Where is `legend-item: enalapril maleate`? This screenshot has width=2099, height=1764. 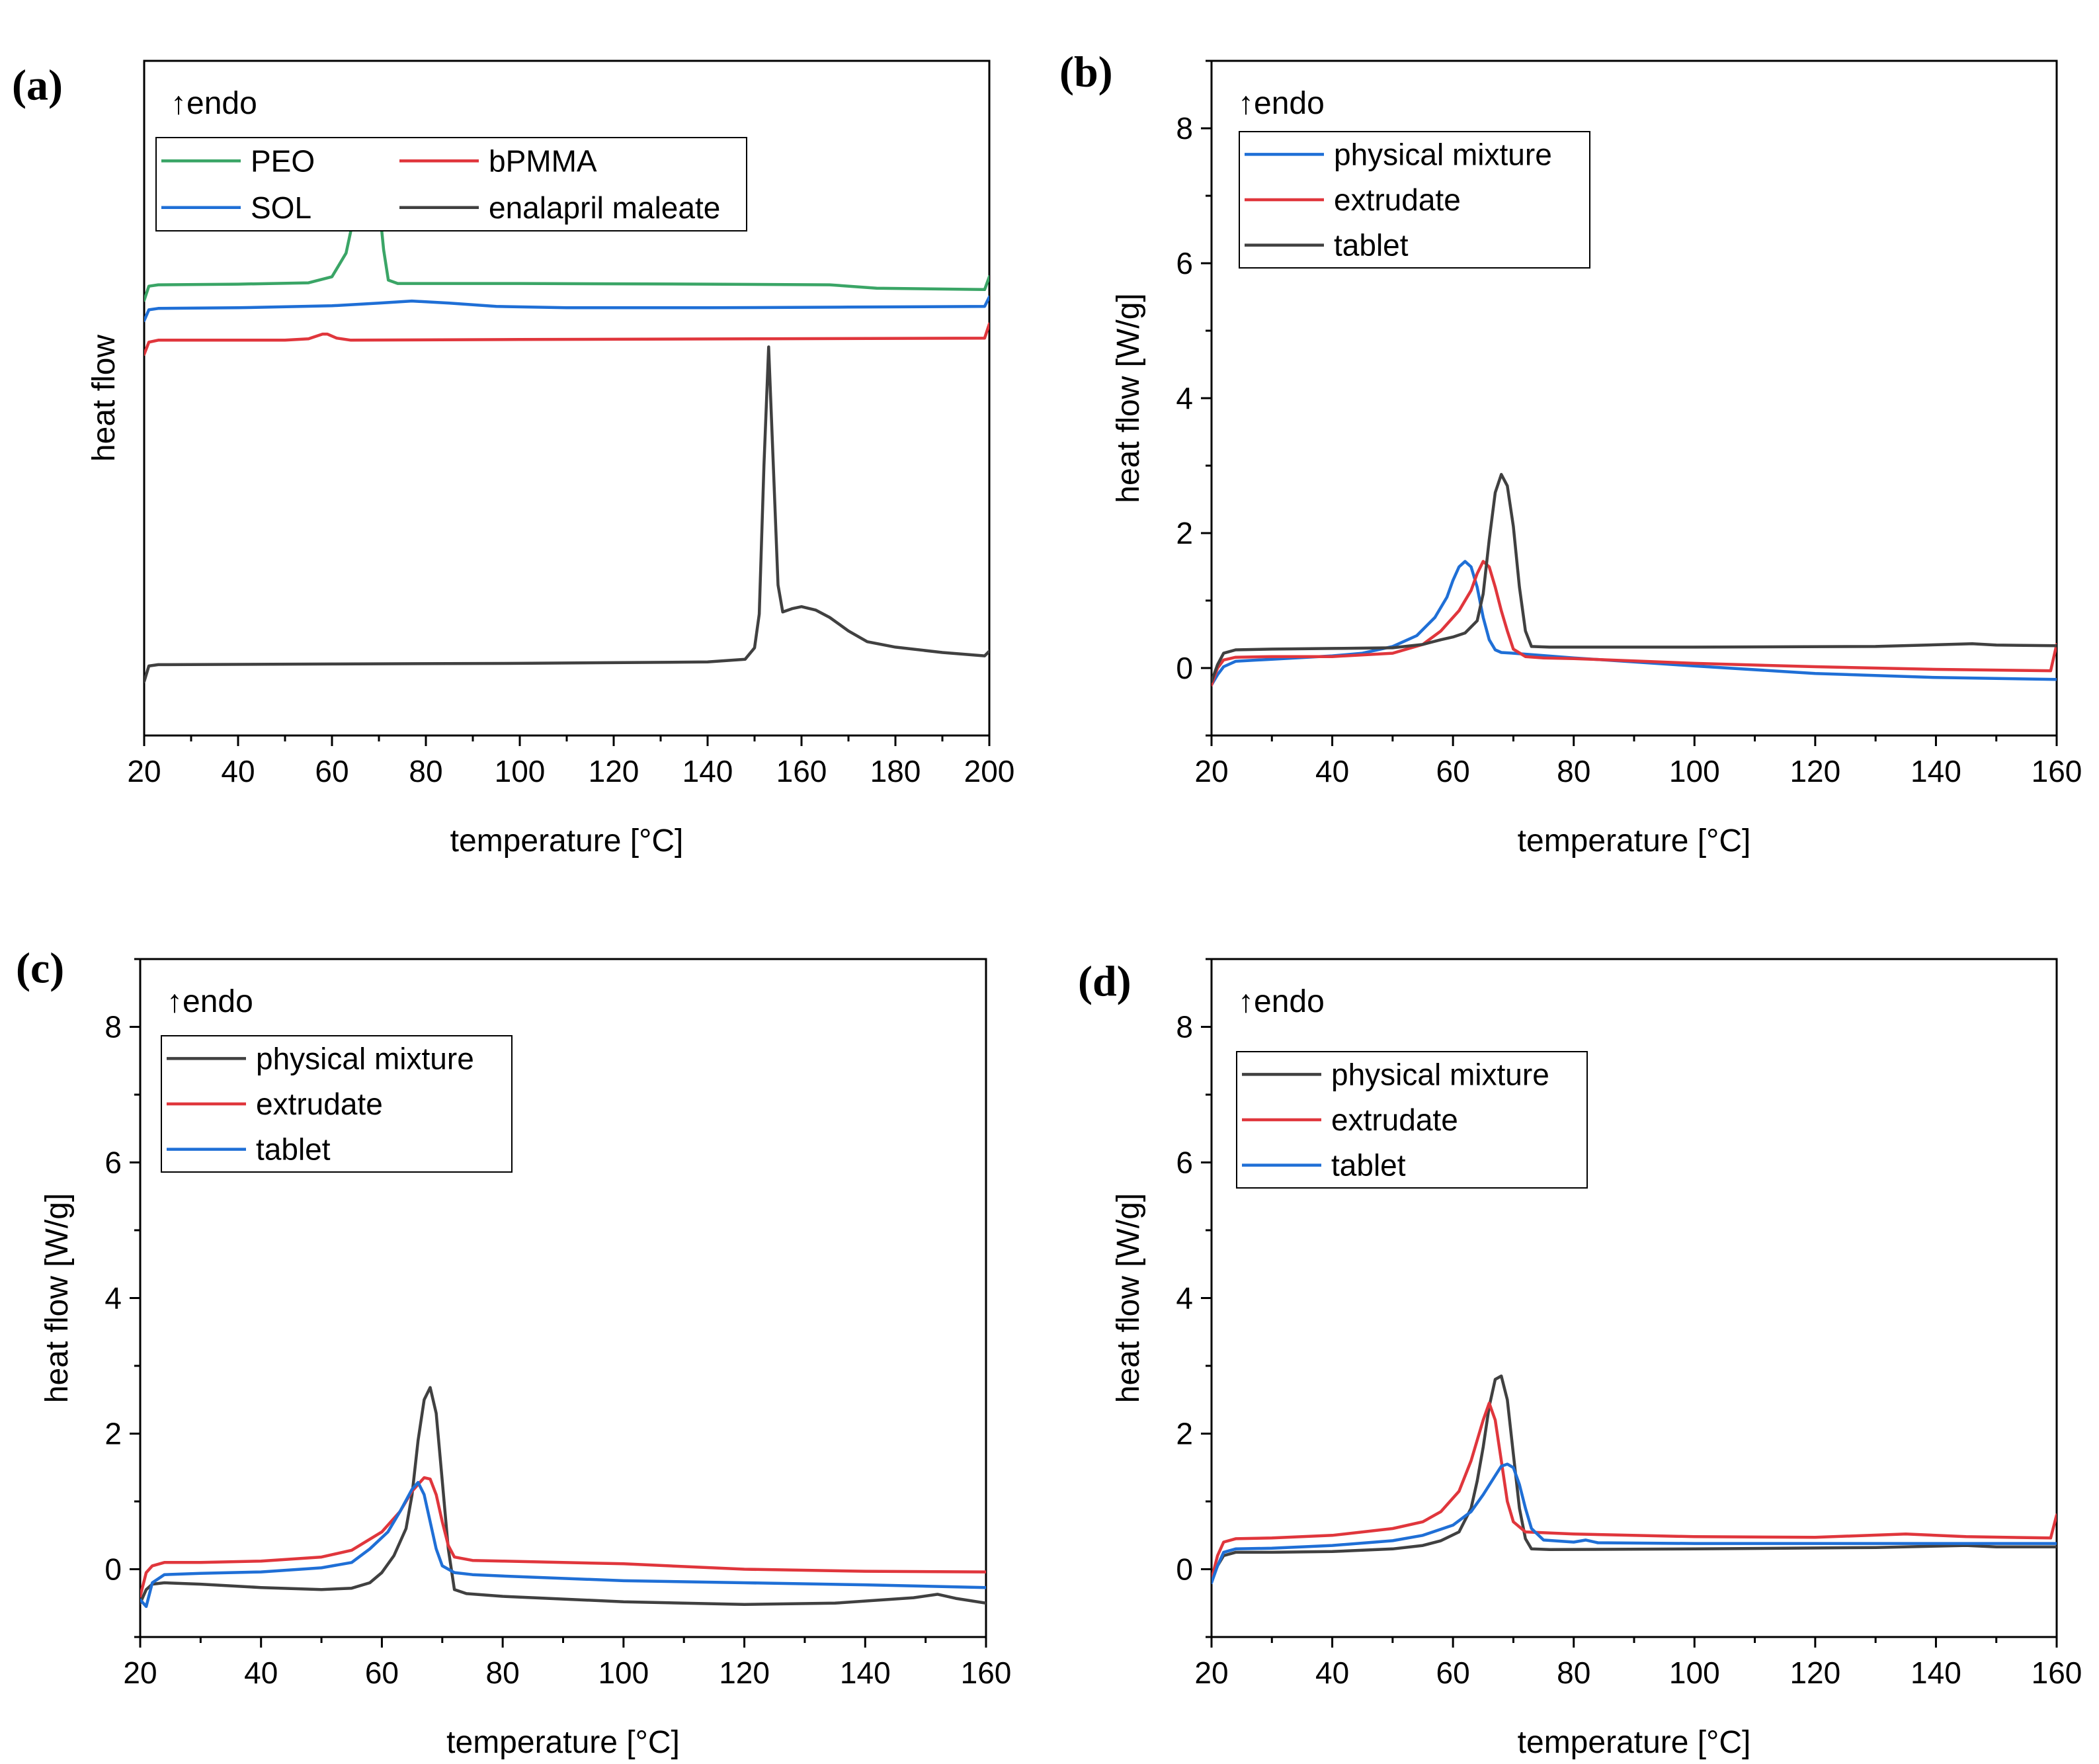 legend-item: enalapril maleate is located at coordinates (559, 207).